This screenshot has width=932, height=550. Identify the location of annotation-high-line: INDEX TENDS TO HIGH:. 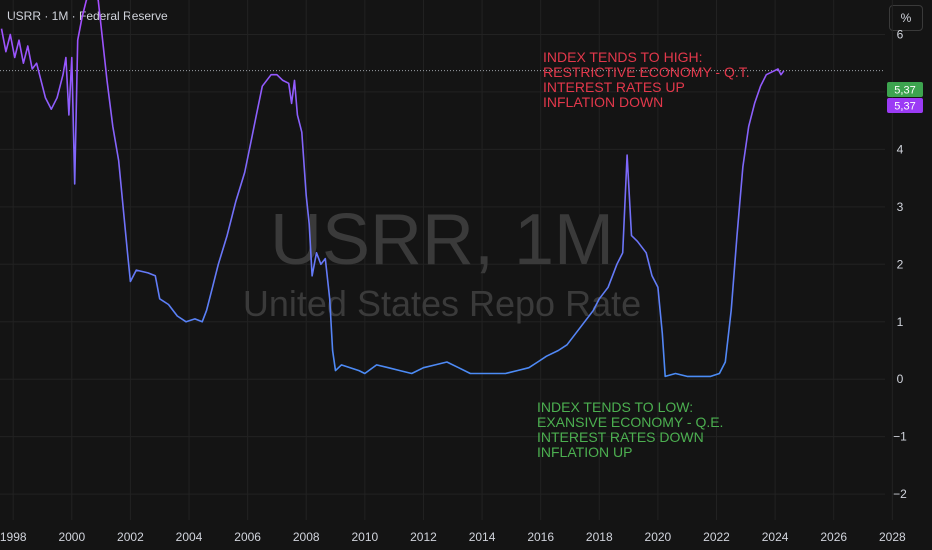
(622, 57).